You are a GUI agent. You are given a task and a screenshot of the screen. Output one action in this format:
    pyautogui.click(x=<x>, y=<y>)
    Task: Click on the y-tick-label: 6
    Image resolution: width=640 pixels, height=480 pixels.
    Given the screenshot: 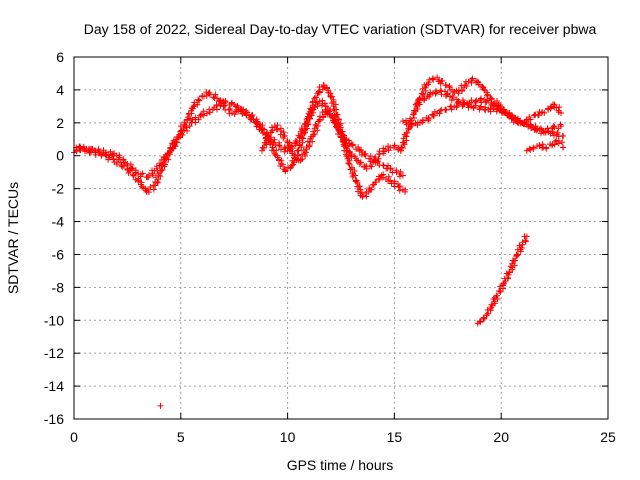 What is the action you would take?
    pyautogui.click(x=60, y=57)
    